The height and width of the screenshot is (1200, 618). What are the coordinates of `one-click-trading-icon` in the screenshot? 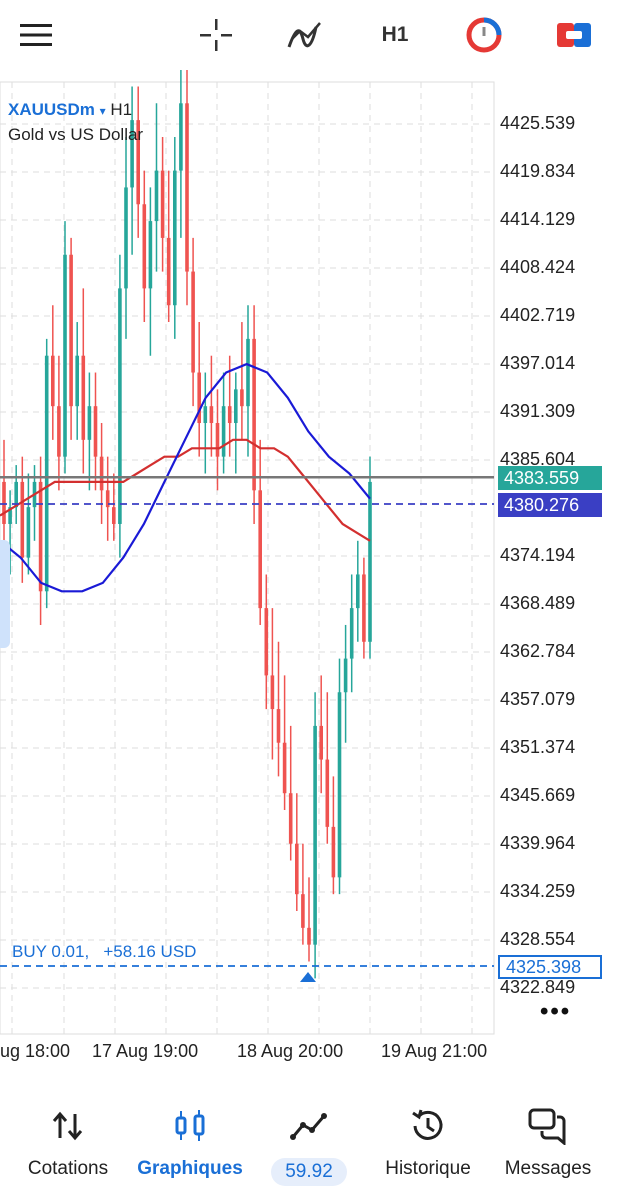 It's located at (574, 35).